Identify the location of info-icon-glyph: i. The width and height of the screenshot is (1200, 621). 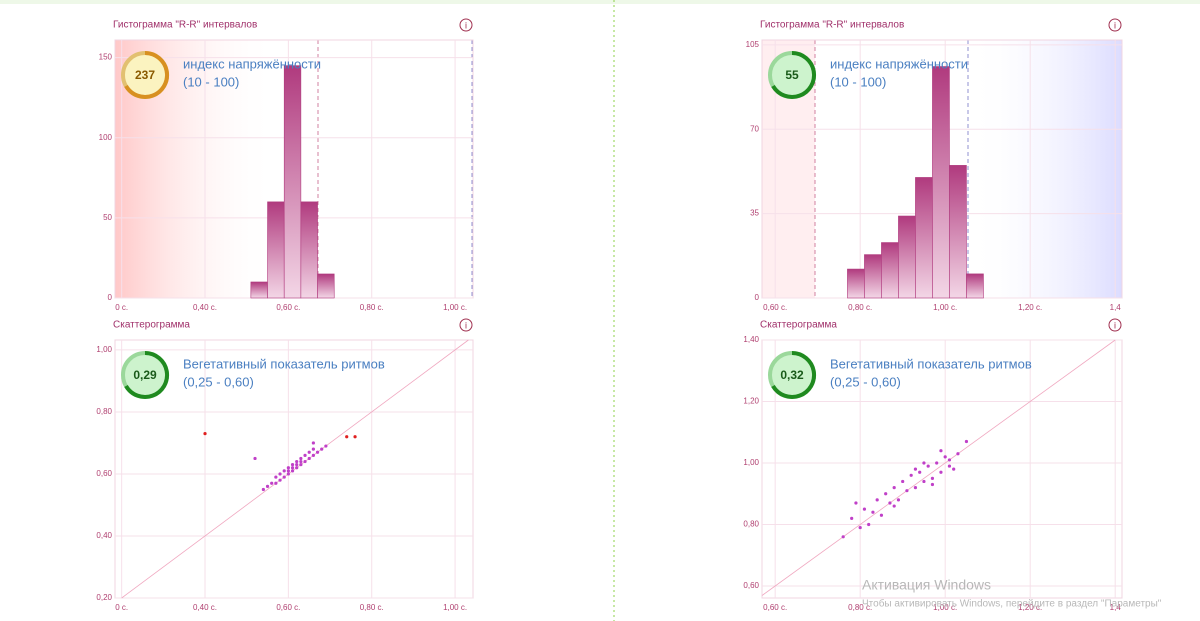
(1115, 25).